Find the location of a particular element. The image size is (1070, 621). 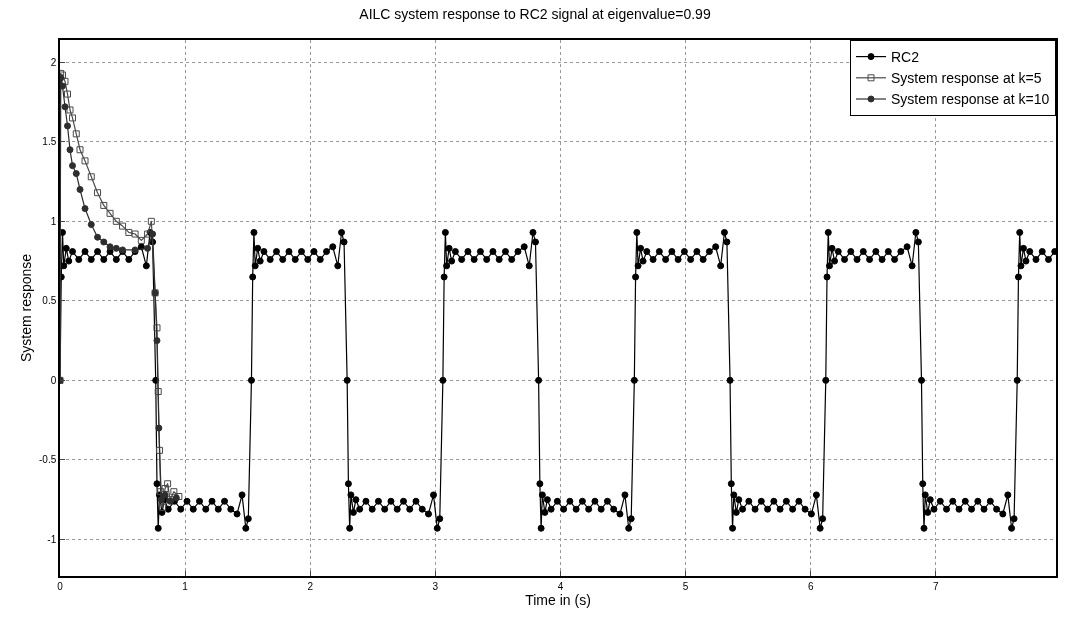

y-tick-label: 1 is located at coordinates (53, 221).